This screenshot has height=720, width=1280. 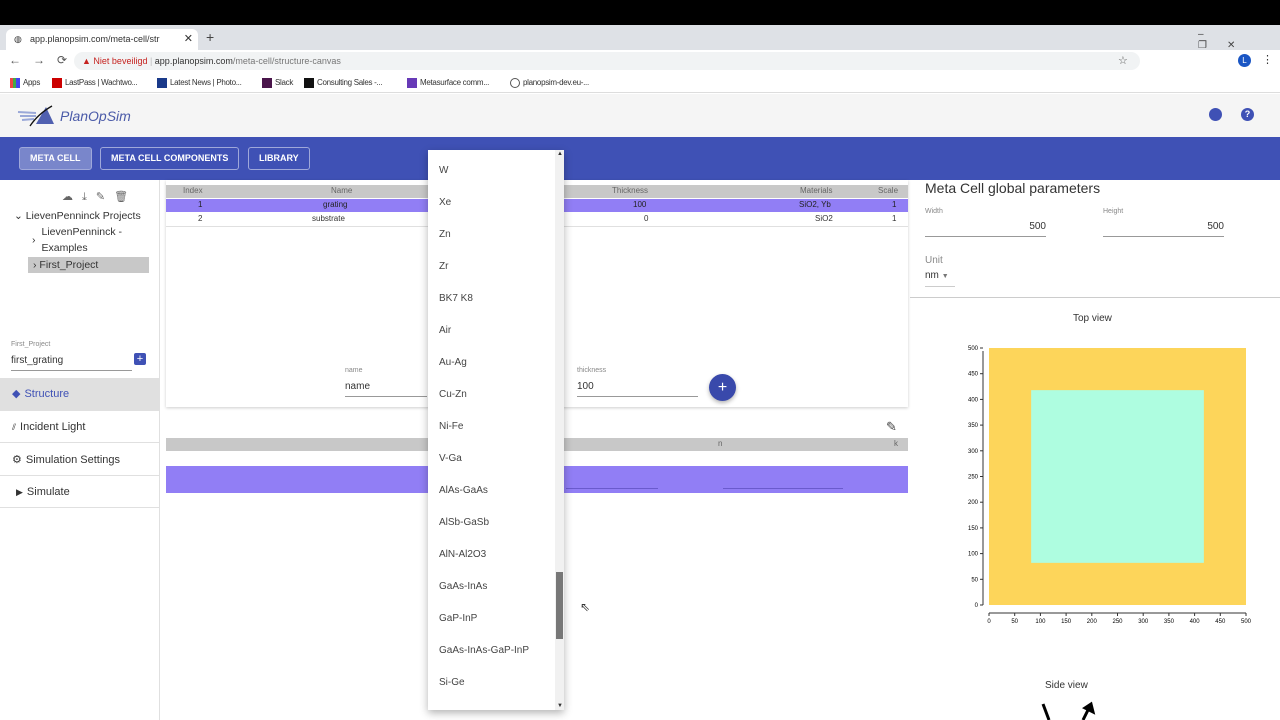 What do you see at coordinates (515, 82) in the screenshot?
I see `globe-icon` at bounding box center [515, 82].